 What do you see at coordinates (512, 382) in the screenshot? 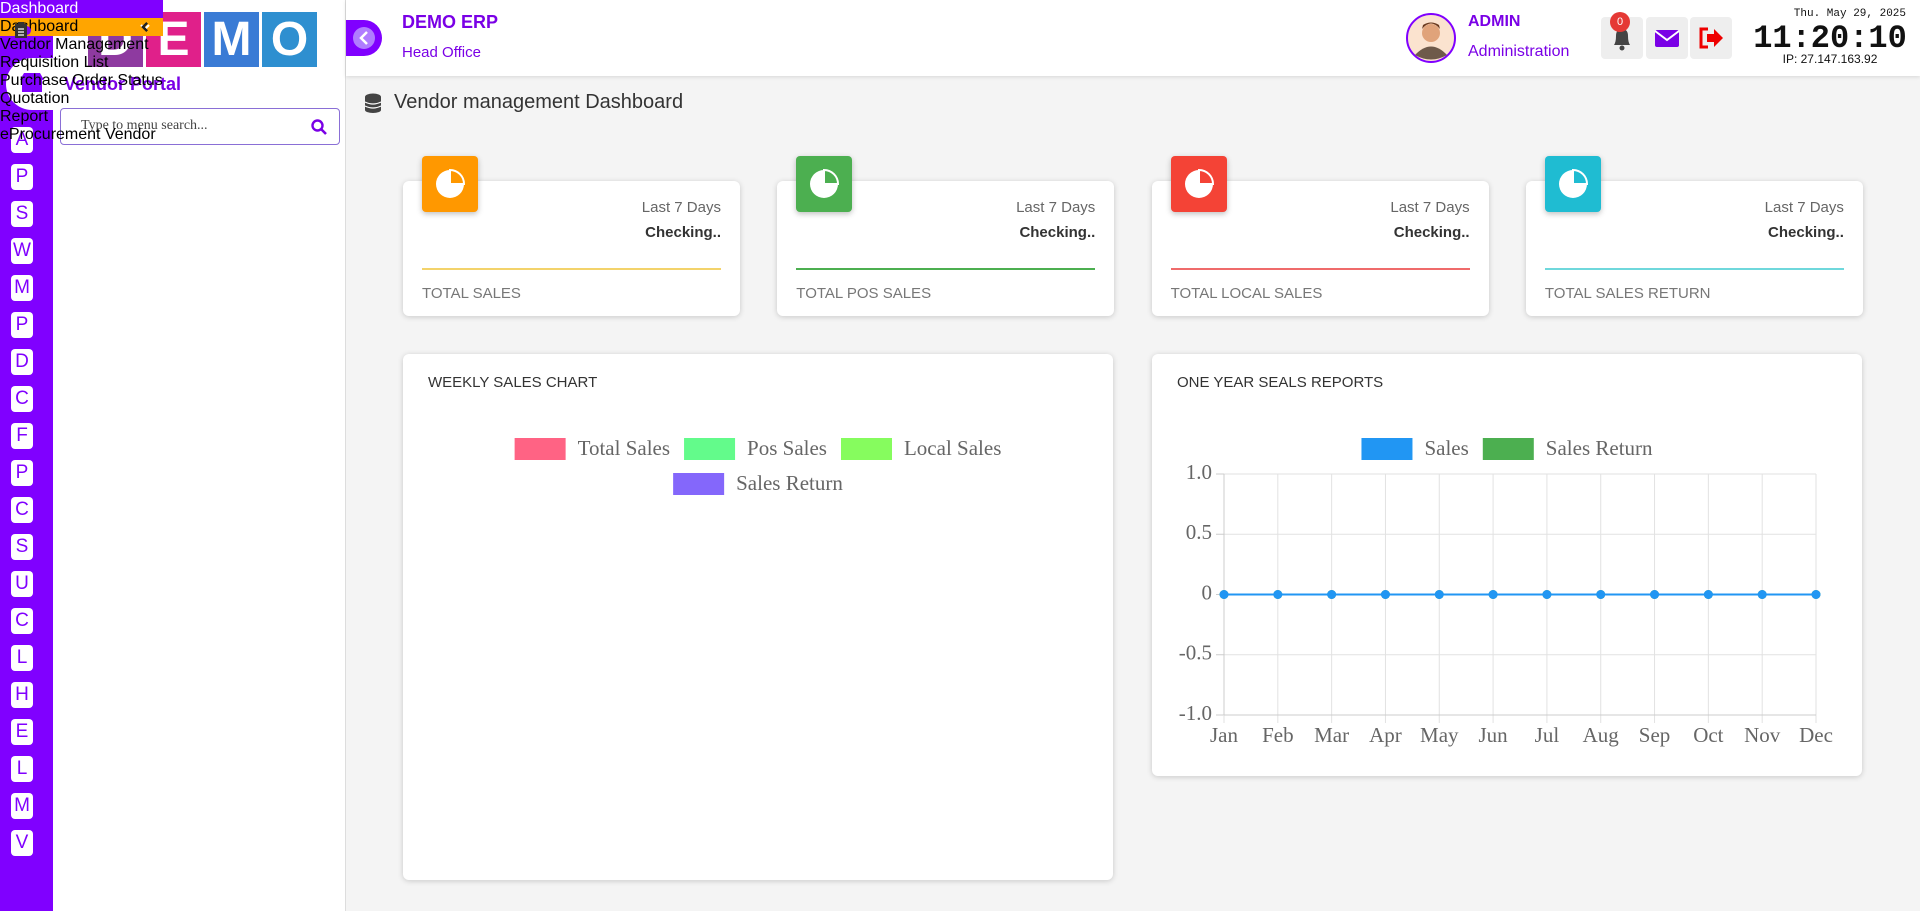
I see `chart-title: WEEKLY SALES CHART` at bounding box center [512, 382].